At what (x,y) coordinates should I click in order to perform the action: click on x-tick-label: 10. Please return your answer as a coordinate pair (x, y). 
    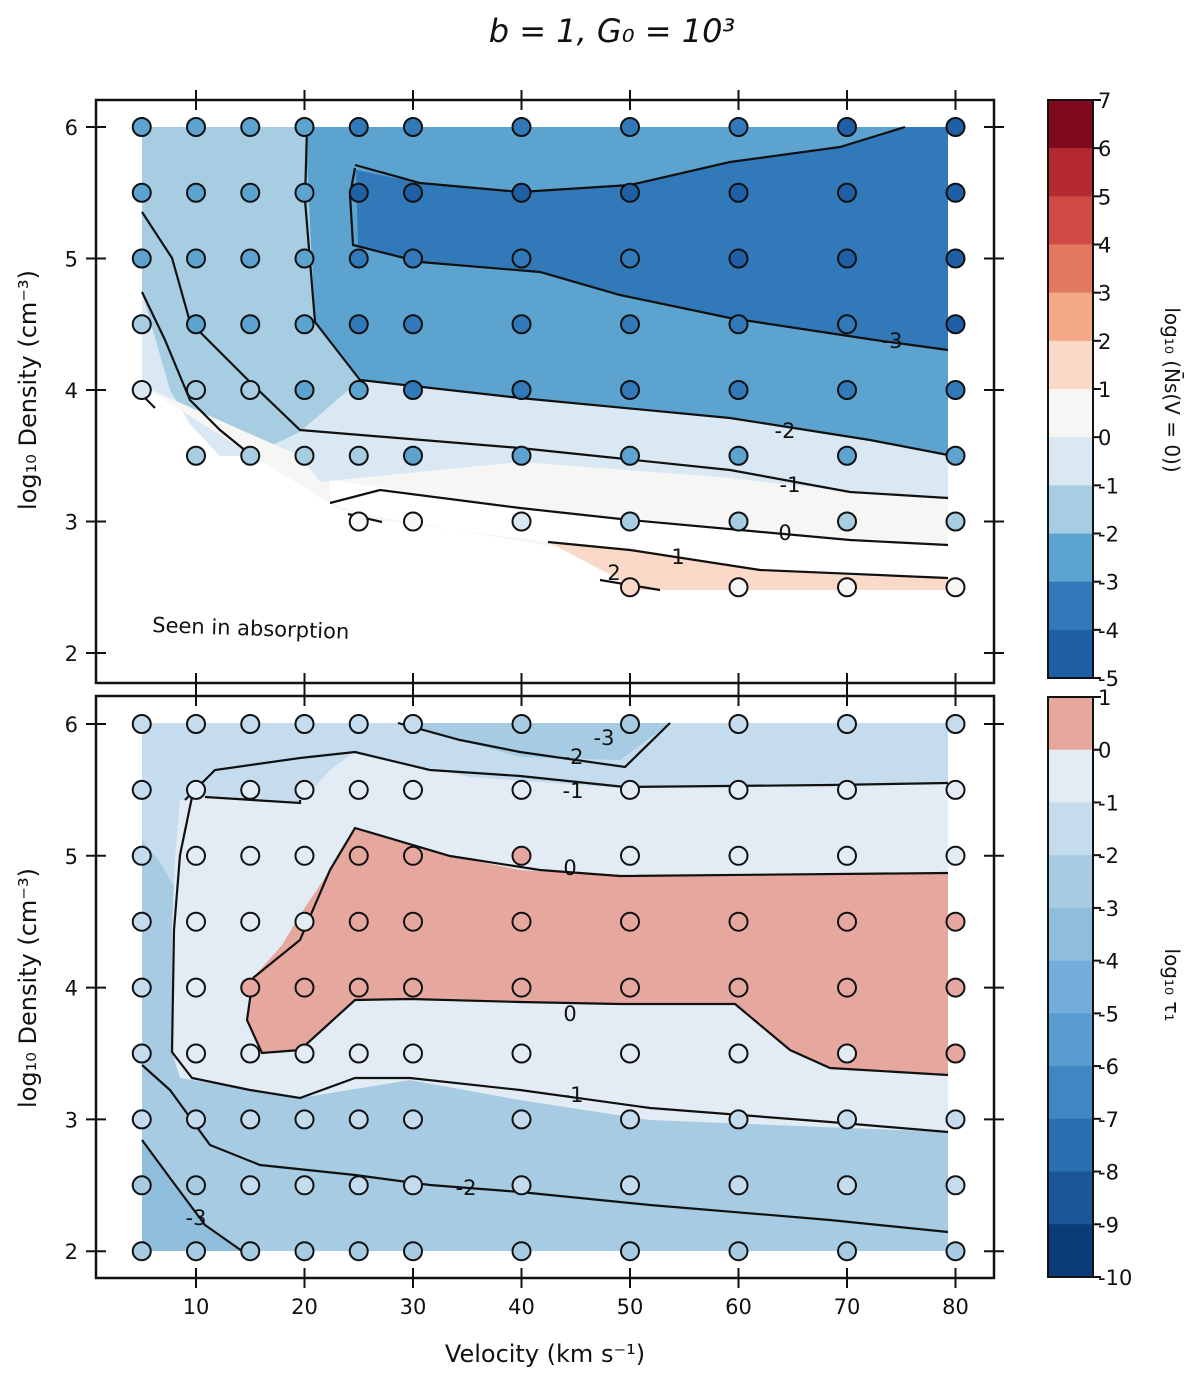
    Looking at the image, I should click on (196, 1307).